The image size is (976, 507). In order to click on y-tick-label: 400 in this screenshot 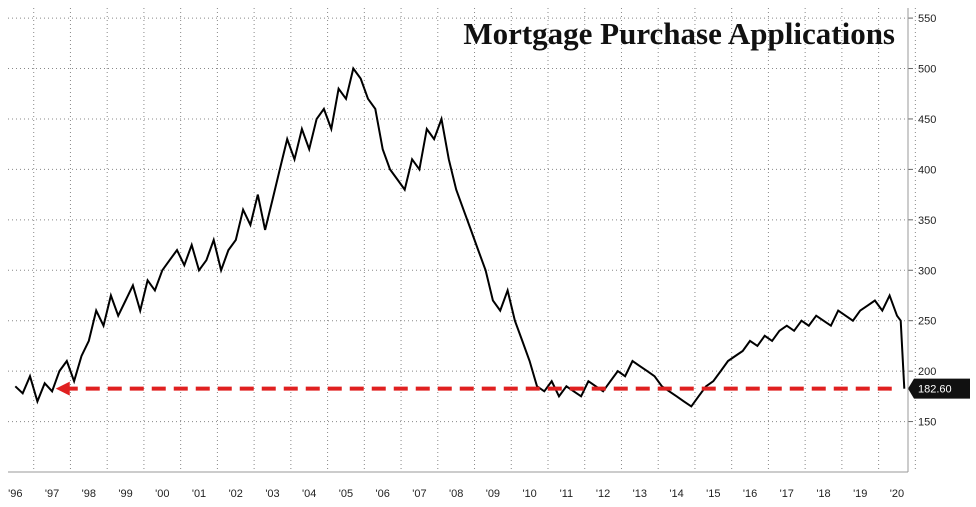, I will do `click(927, 170)`.